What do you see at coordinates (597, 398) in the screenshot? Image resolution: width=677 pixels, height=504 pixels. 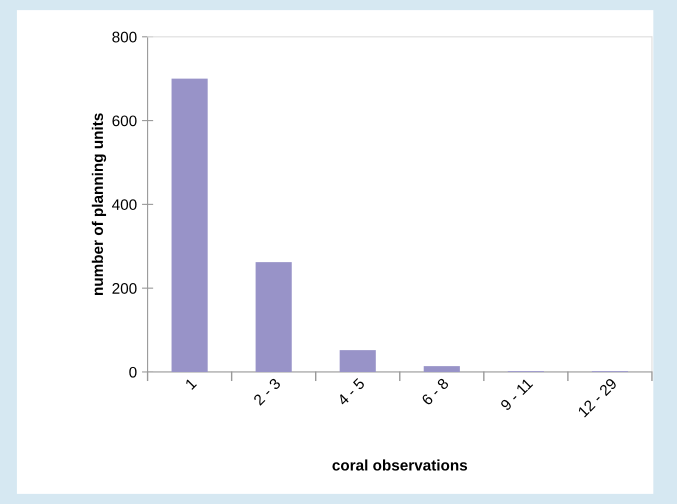 I see `x-tick-label: 12 - 29` at bounding box center [597, 398].